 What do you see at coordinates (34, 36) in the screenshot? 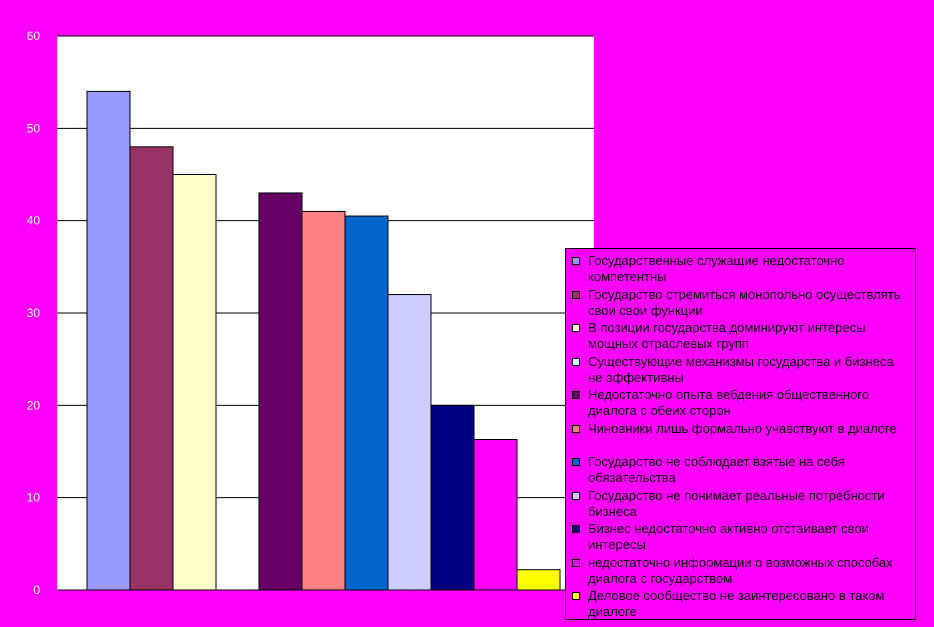
I see `y-tick-label: 60` at bounding box center [34, 36].